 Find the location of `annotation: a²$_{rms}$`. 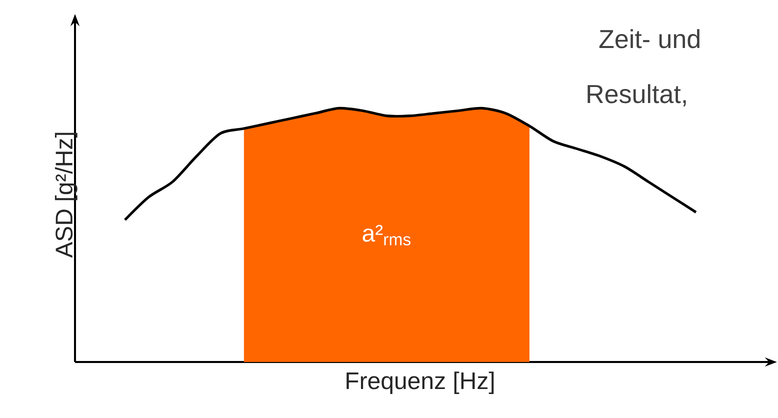

annotation: a²$_{rms}$ is located at coordinates (386, 235).